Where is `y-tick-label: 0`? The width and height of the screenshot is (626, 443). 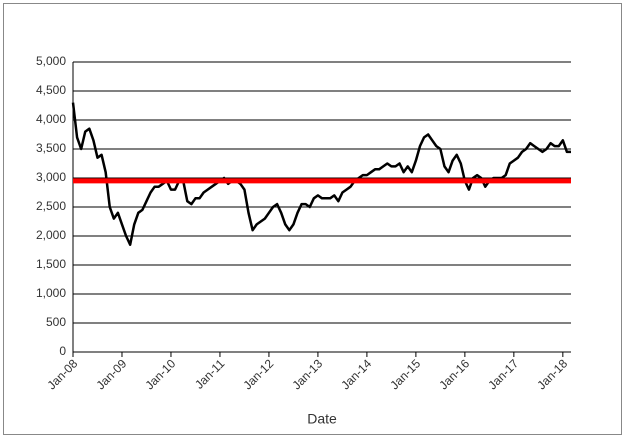
y-tick-label: 0 is located at coordinates (62, 351).